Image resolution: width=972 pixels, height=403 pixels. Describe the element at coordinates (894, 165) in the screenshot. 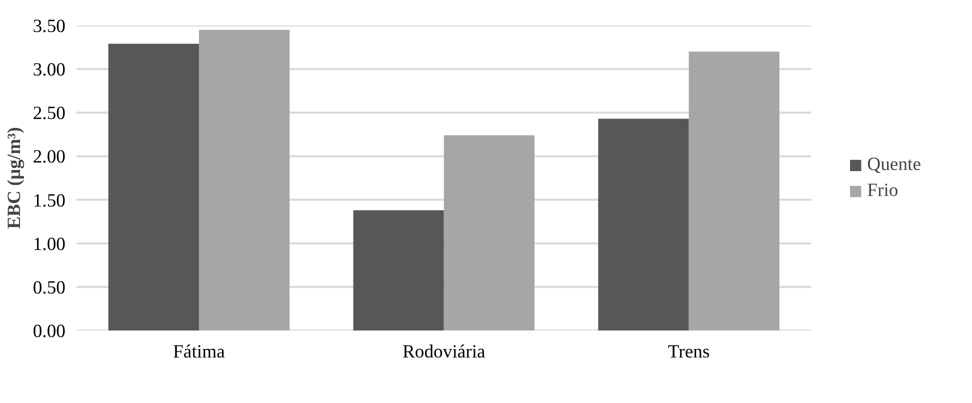

I see `legend-label: Quente` at that location.